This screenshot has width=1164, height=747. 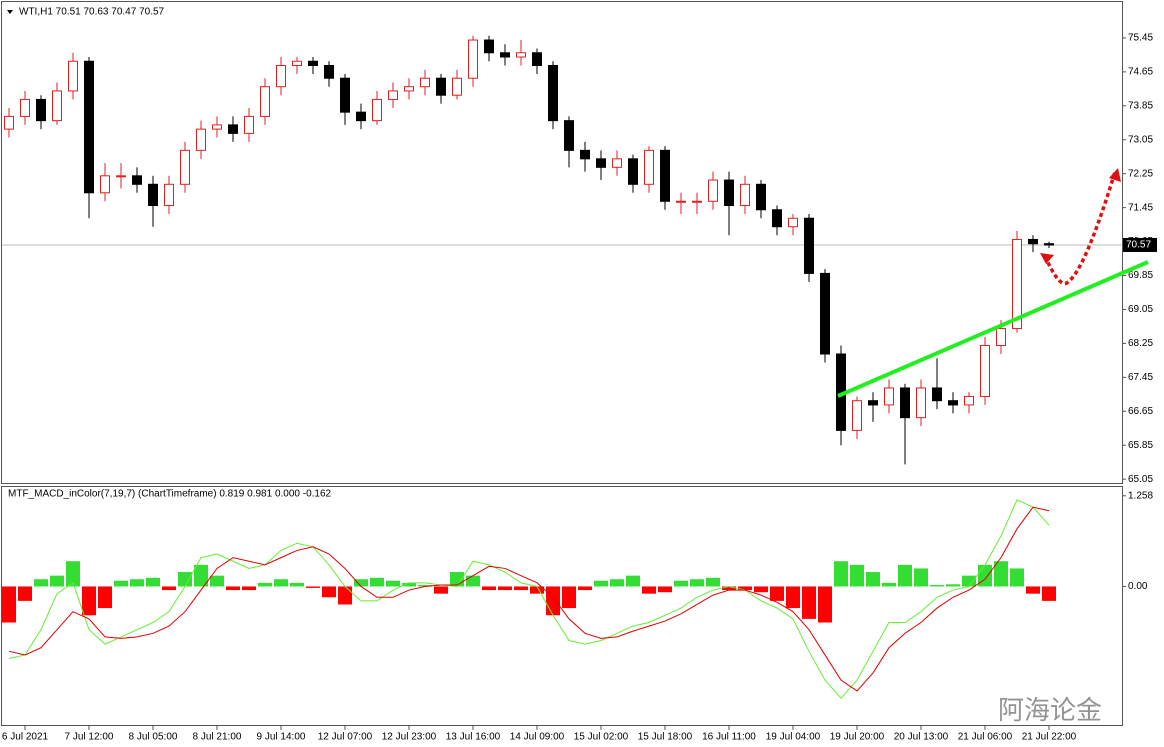 What do you see at coordinates (409, 737) in the screenshot?
I see `x-tick-label: 12 Jul 23:00` at bounding box center [409, 737].